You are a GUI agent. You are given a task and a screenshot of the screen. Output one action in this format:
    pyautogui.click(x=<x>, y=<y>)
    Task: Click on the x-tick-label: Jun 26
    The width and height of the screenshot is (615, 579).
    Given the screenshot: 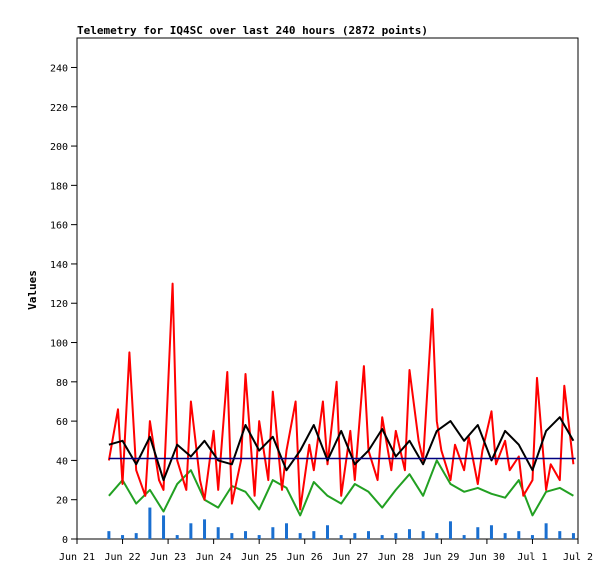 What is the action you would take?
    pyautogui.click(x=305, y=557)
    